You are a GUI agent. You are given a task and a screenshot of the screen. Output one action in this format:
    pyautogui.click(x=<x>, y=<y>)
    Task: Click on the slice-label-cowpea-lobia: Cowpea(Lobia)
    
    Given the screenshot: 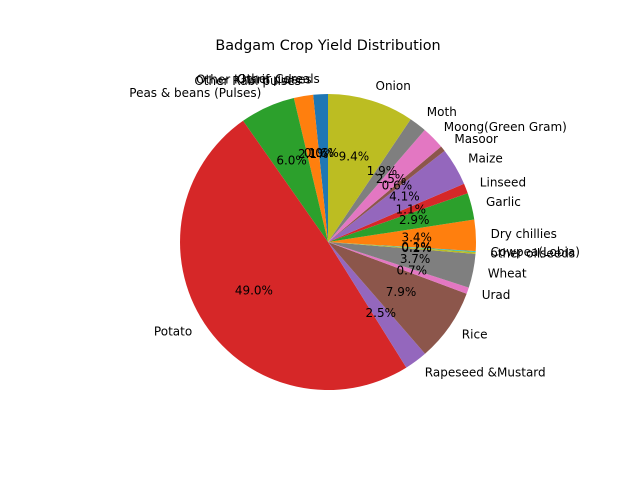 What is the action you would take?
    pyautogui.click(x=535, y=252)
    